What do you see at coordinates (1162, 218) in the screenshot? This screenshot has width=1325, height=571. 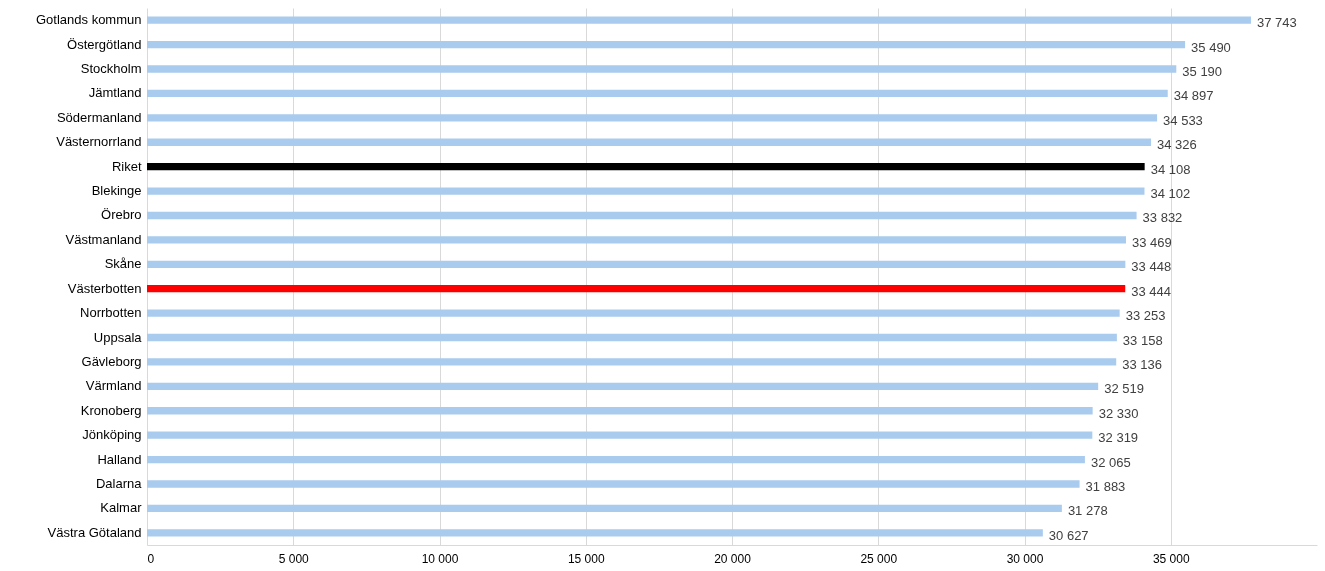 I see `data-label: 33 832` at bounding box center [1162, 218].